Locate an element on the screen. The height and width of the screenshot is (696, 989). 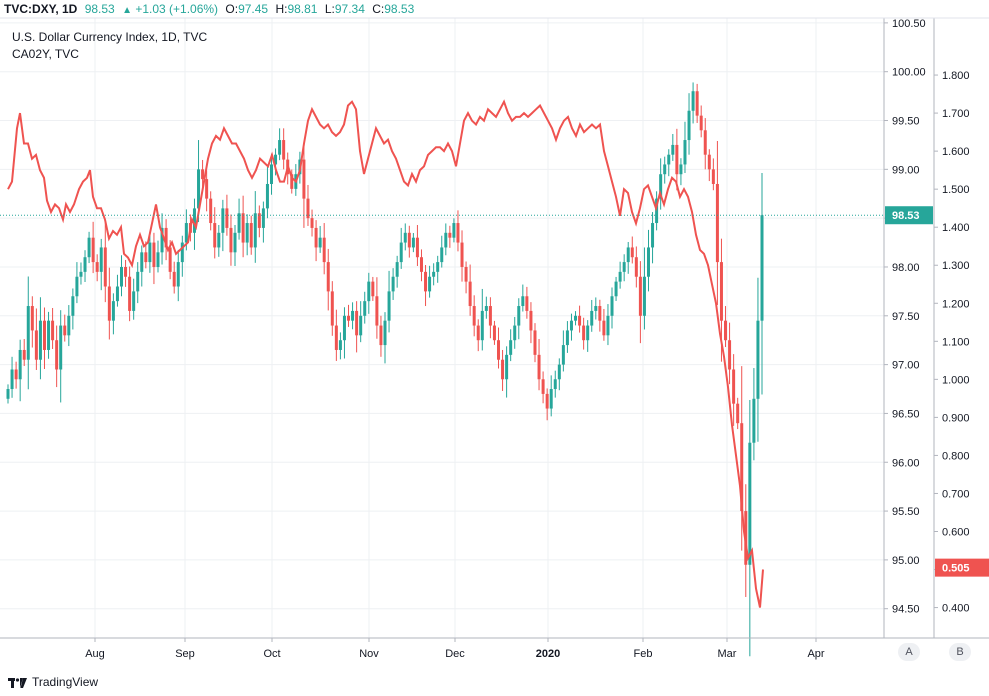
axis-a-tick-label: 95.50 is located at coordinates (906, 512).